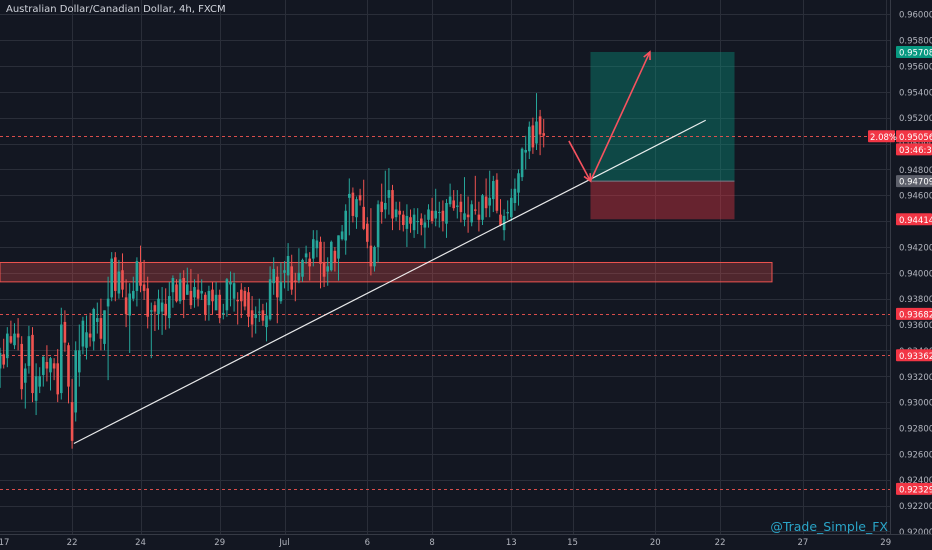 Image resolution: width=932 pixels, height=550 pixels. I want to click on price-tick-label: 0.95200, so click(915, 119).